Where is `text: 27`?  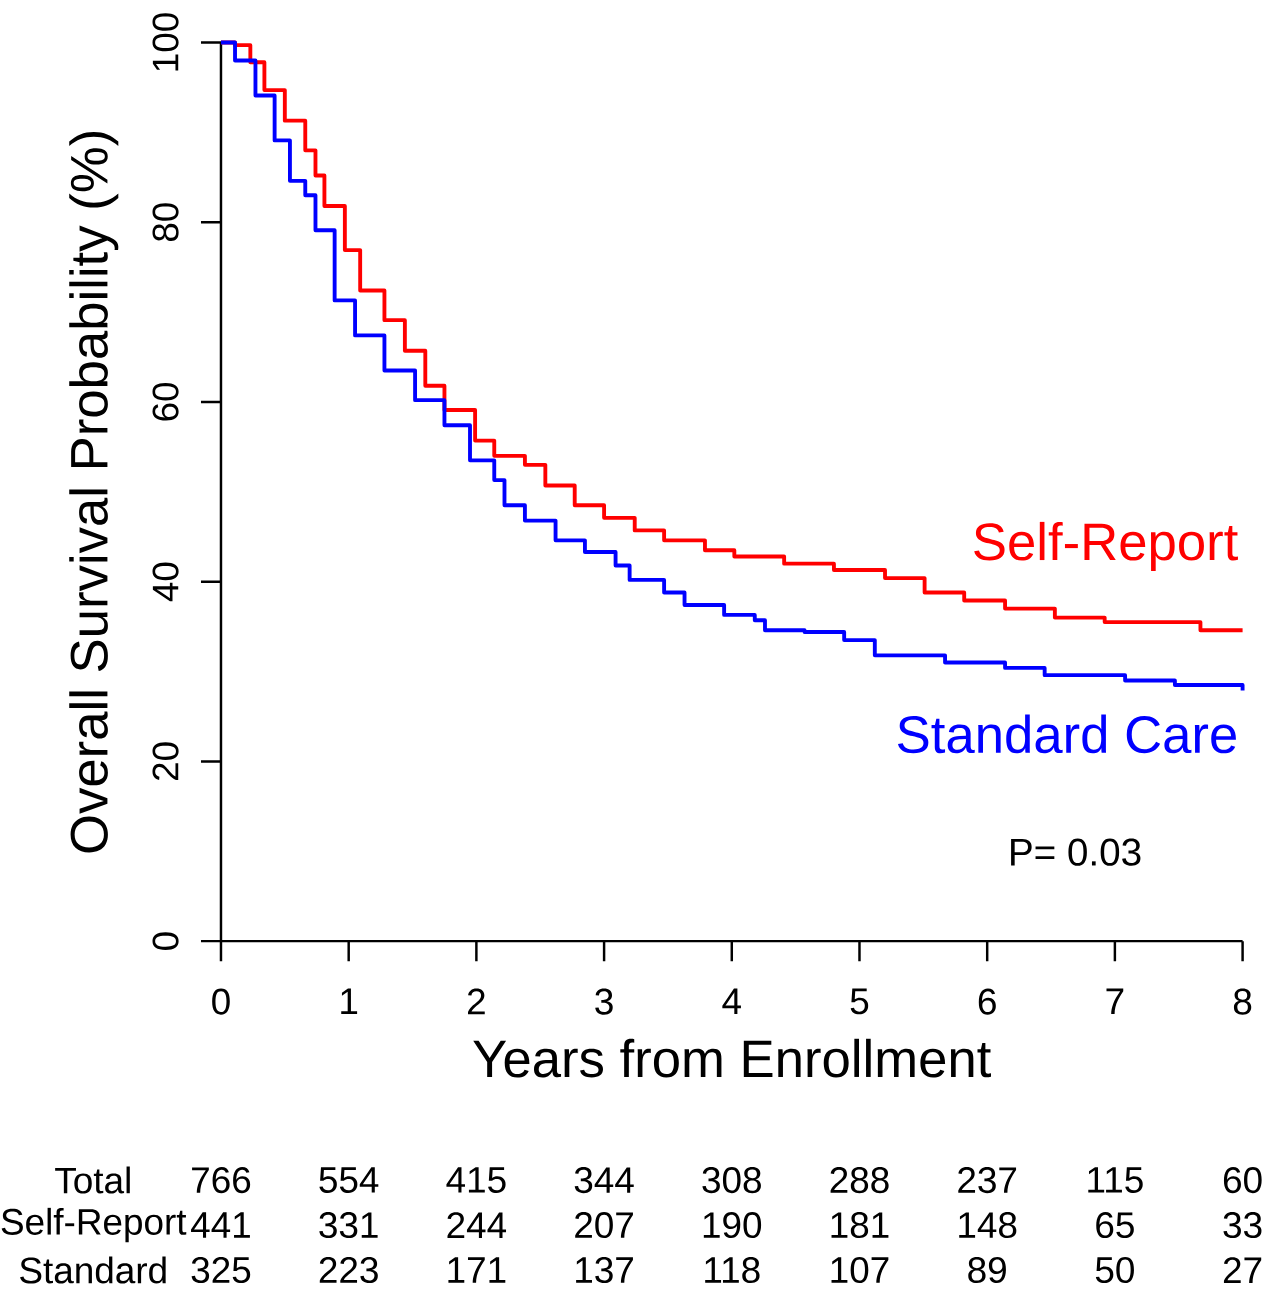 text: 27 is located at coordinates (1243, 1270).